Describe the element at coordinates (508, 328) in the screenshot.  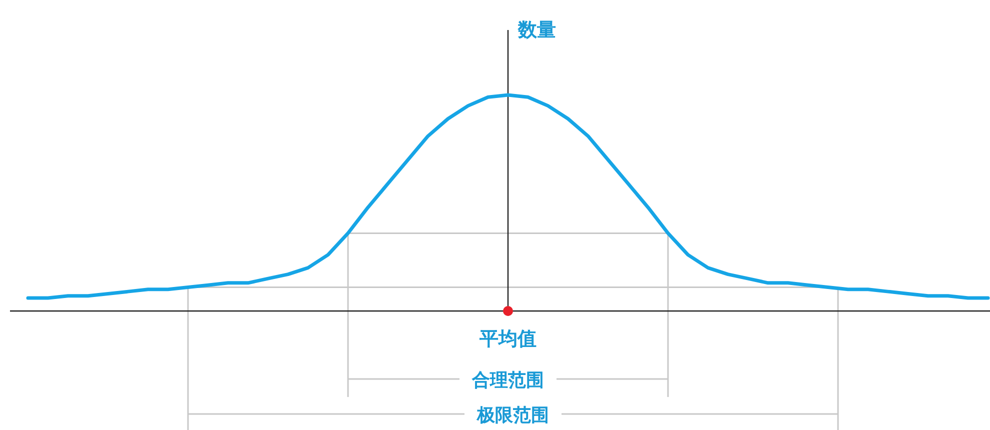
I see `annotation: 平均值` at that location.